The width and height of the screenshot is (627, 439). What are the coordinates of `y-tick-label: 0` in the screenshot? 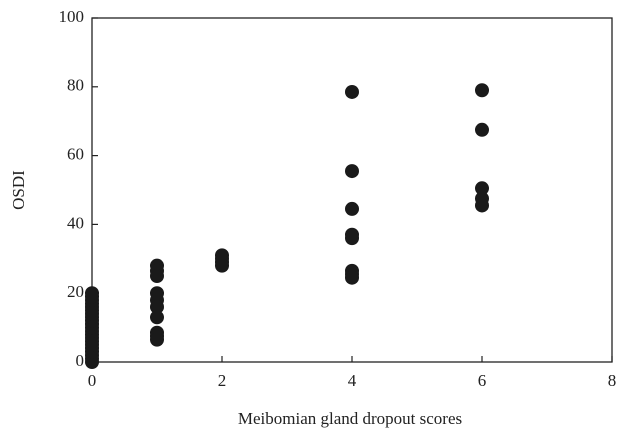 It's located at (80, 360).